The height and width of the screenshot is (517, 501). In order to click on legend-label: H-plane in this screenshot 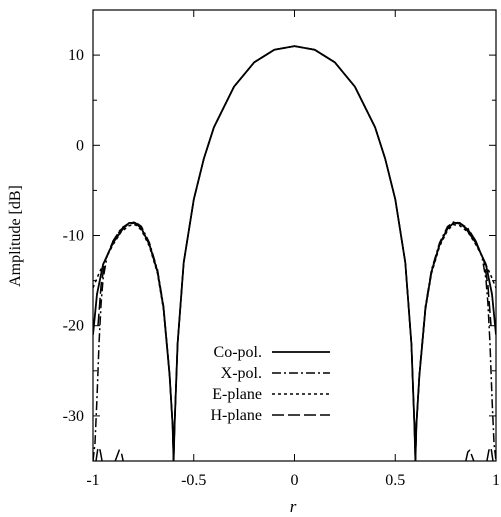, I will do `click(236, 415)`.